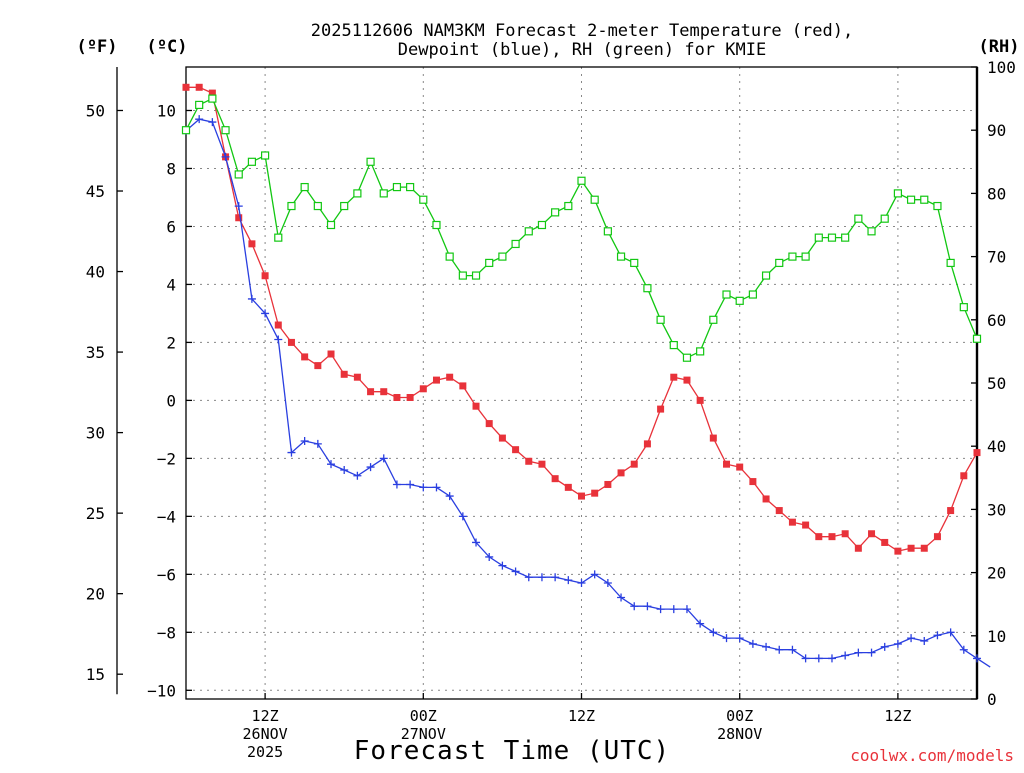 The height and width of the screenshot is (773, 1024). Describe the element at coordinates (512, 751) in the screenshot. I see `x-axis-label: Forecast Time (UTC)` at that location.